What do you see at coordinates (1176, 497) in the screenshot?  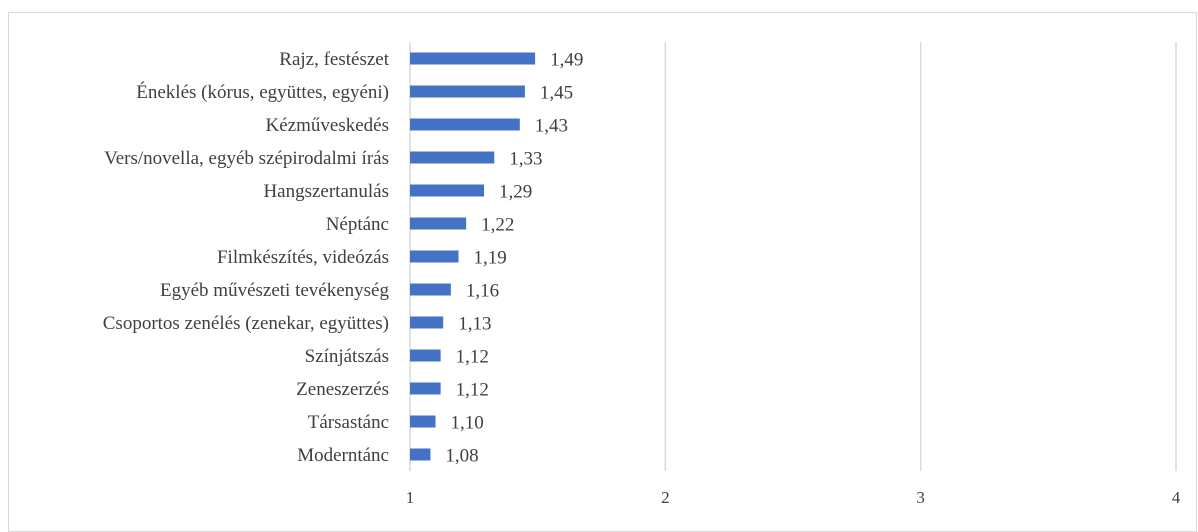 I see `x-tick-label: 4` at bounding box center [1176, 497].